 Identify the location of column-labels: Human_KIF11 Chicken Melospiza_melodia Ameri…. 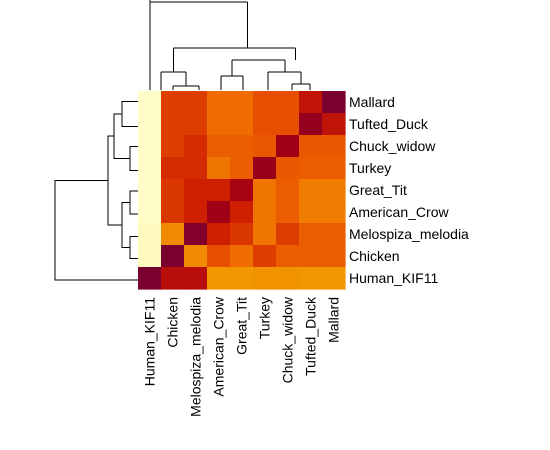
(242, 356).